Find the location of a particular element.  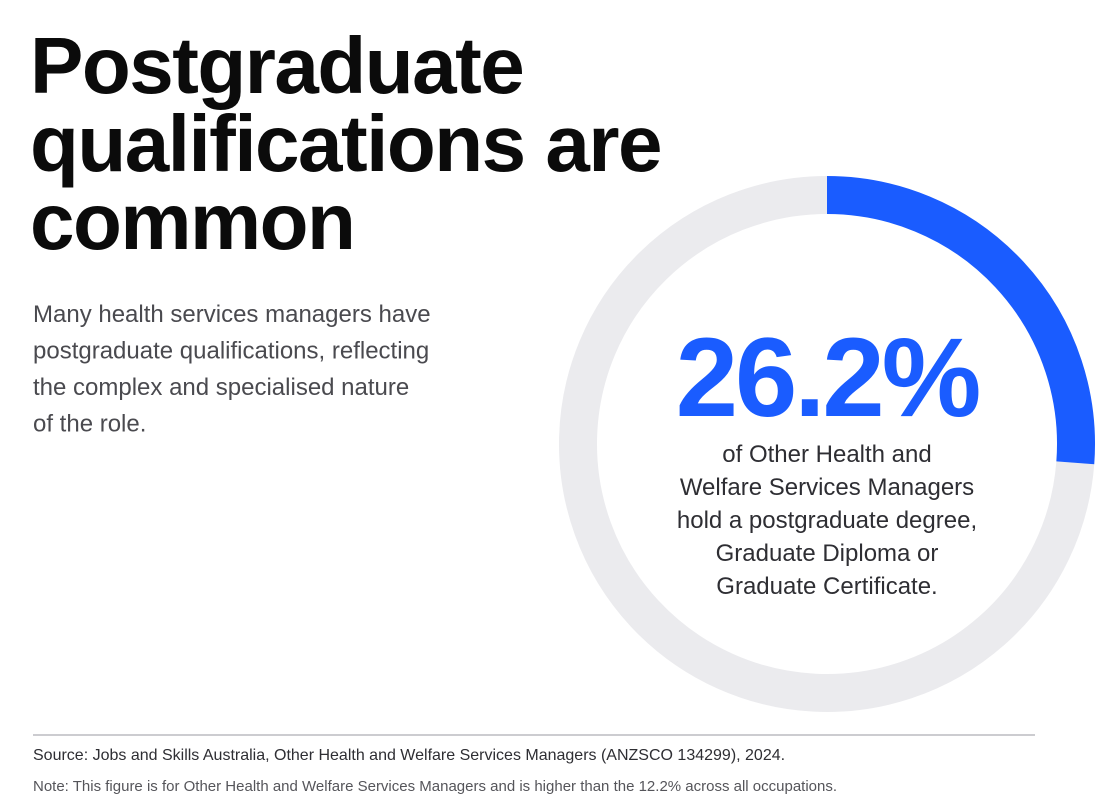

description-line: Many health services managers have is located at coordinates (232, 314).